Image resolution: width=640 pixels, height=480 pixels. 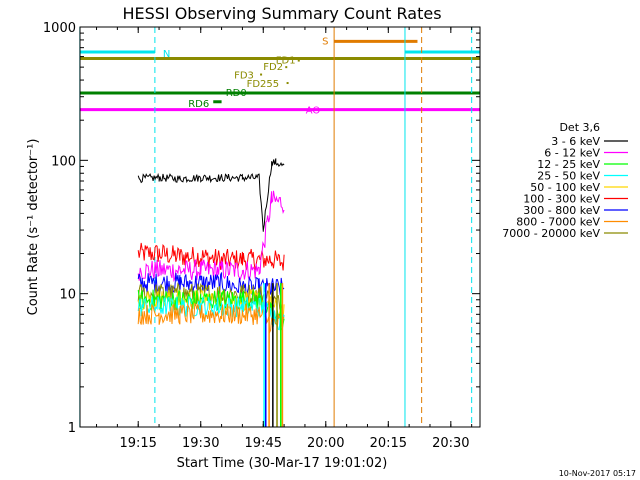 What do you see at coordinates (597, 473) in the screenshot?
I see `date-stamp: 10-Nov-2017 05:17` at bounding box center [597, 473].